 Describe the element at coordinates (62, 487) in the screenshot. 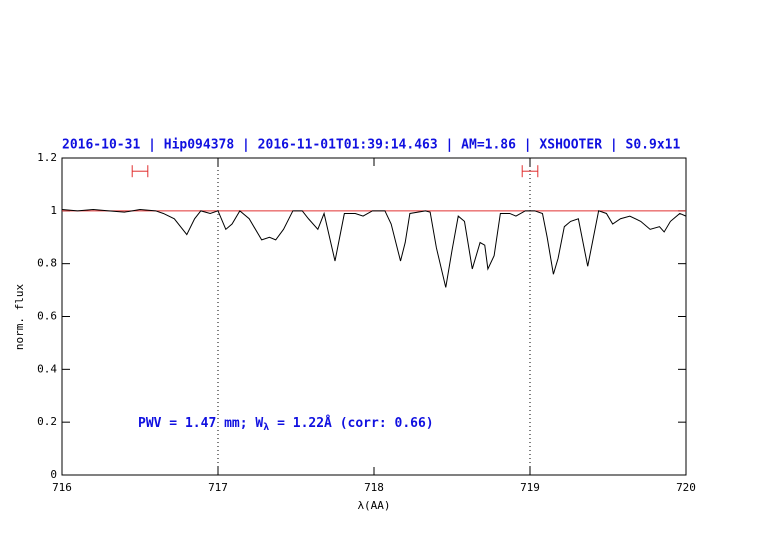

I see `x-tick-label: 716` at that location.